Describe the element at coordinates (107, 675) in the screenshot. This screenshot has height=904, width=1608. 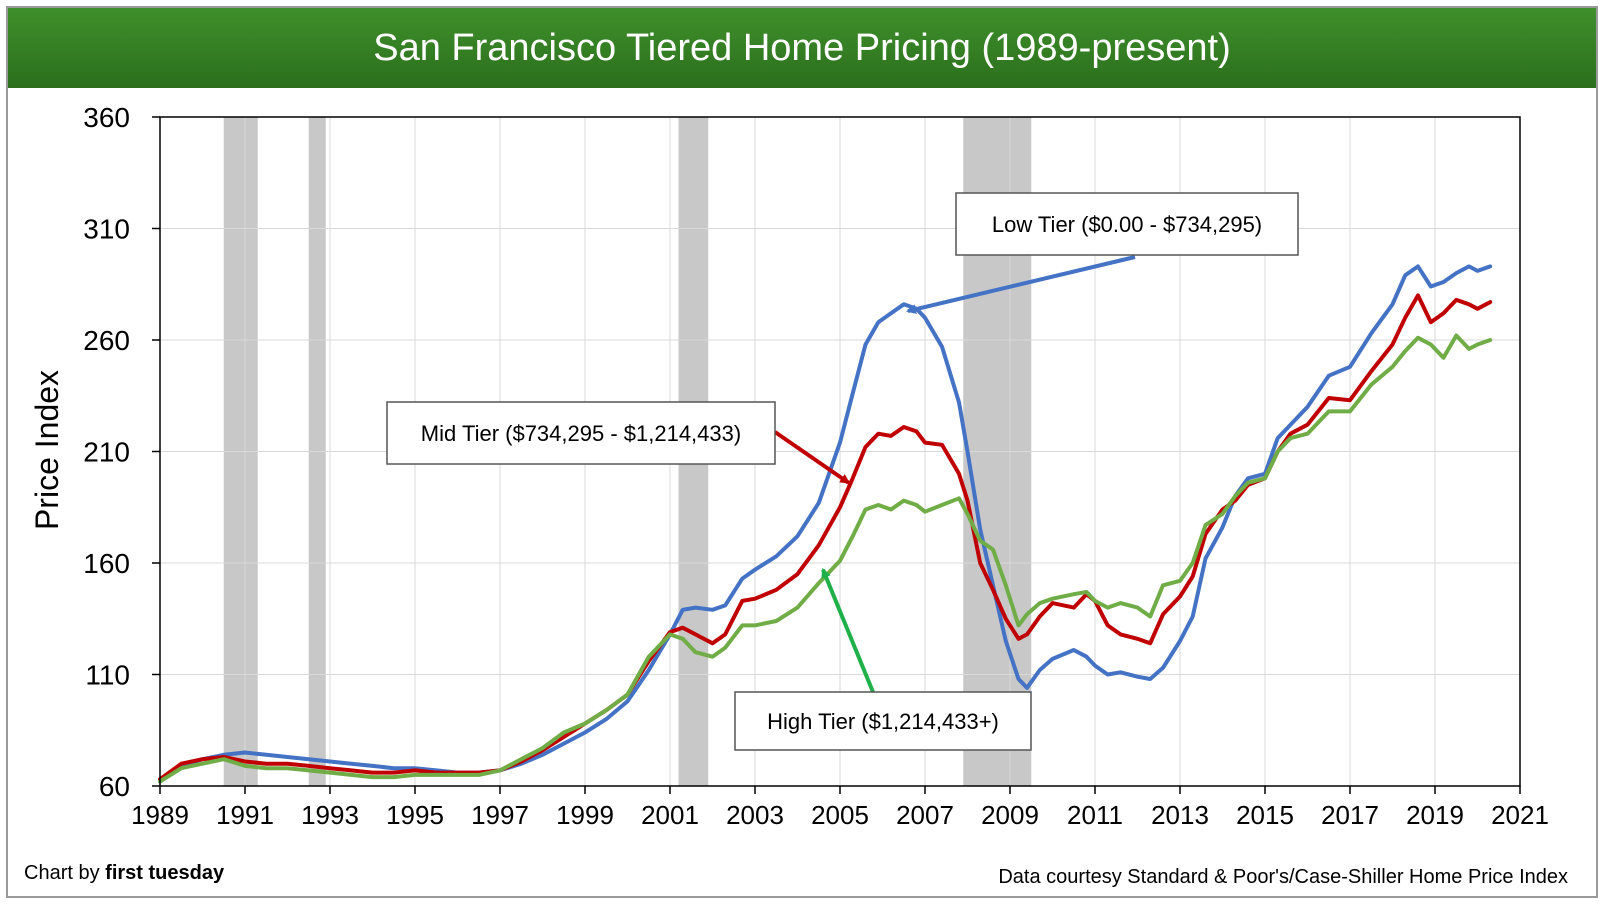
I see `y-tick-label: 110` at that location.